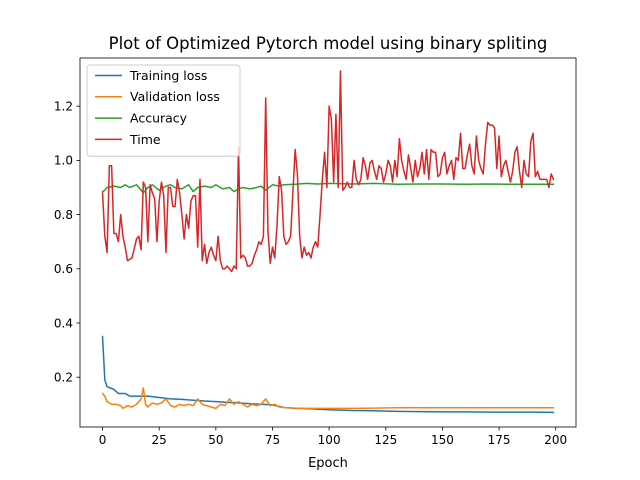 The image size is (640, 480). What do you see at coordinates (63, 323) in the screenshot?
I see `y-tick-label: 0.4` at bounding box center [63, 323].